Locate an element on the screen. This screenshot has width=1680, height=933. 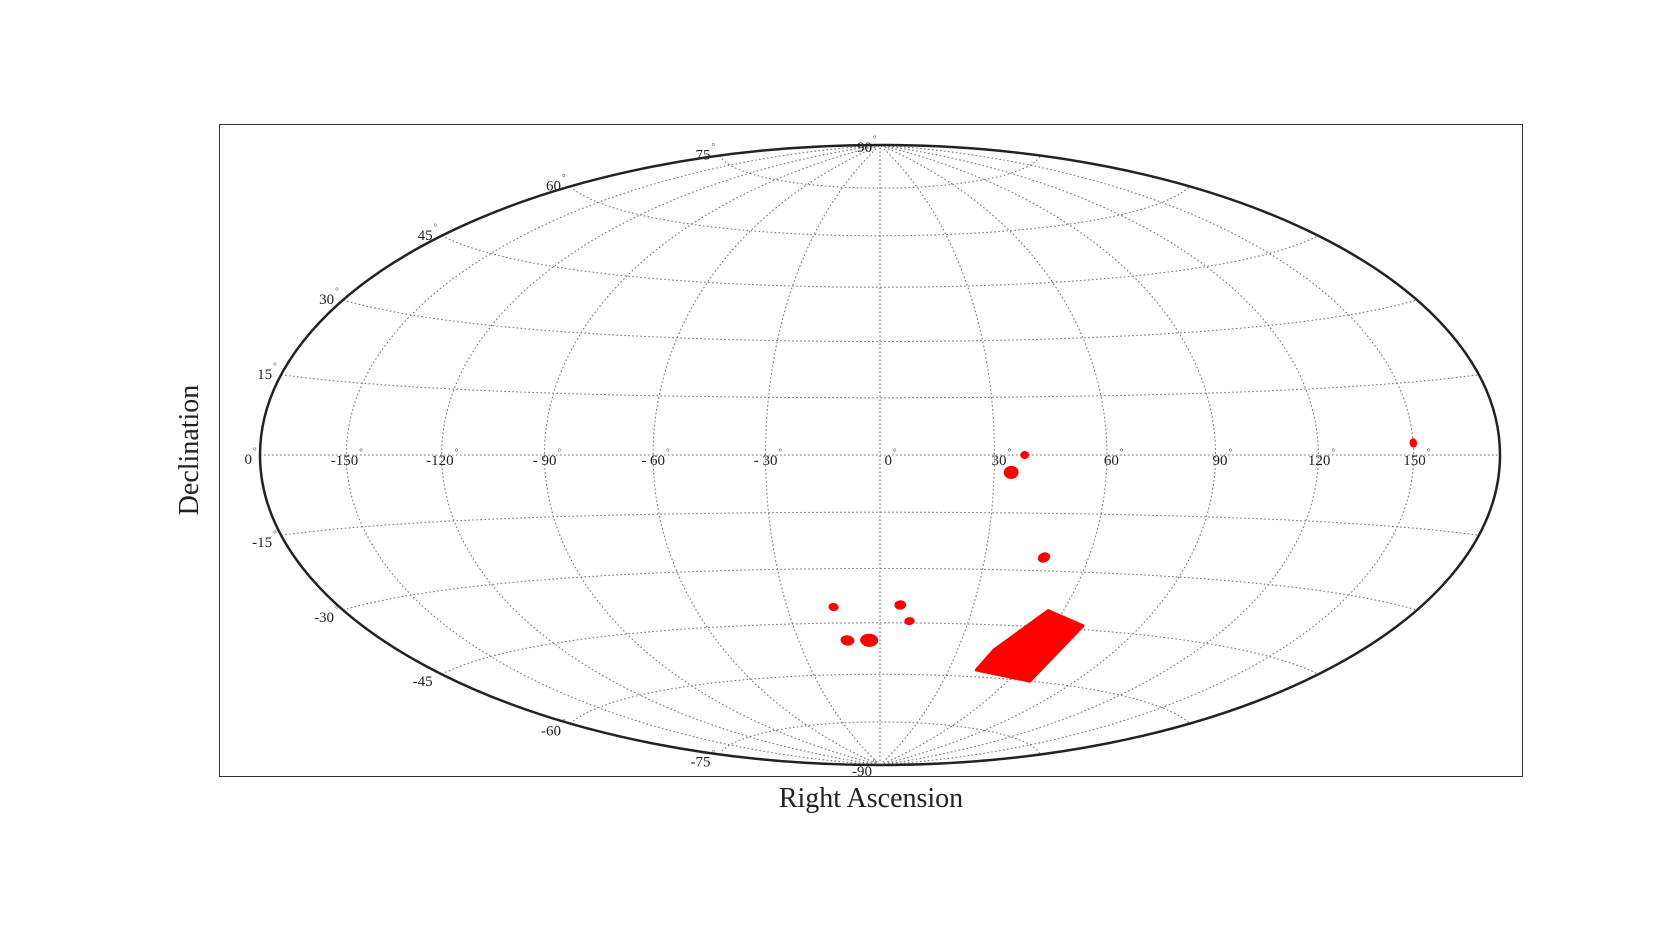
ra-tick-label: 30 is located at coordinates (998, 461).